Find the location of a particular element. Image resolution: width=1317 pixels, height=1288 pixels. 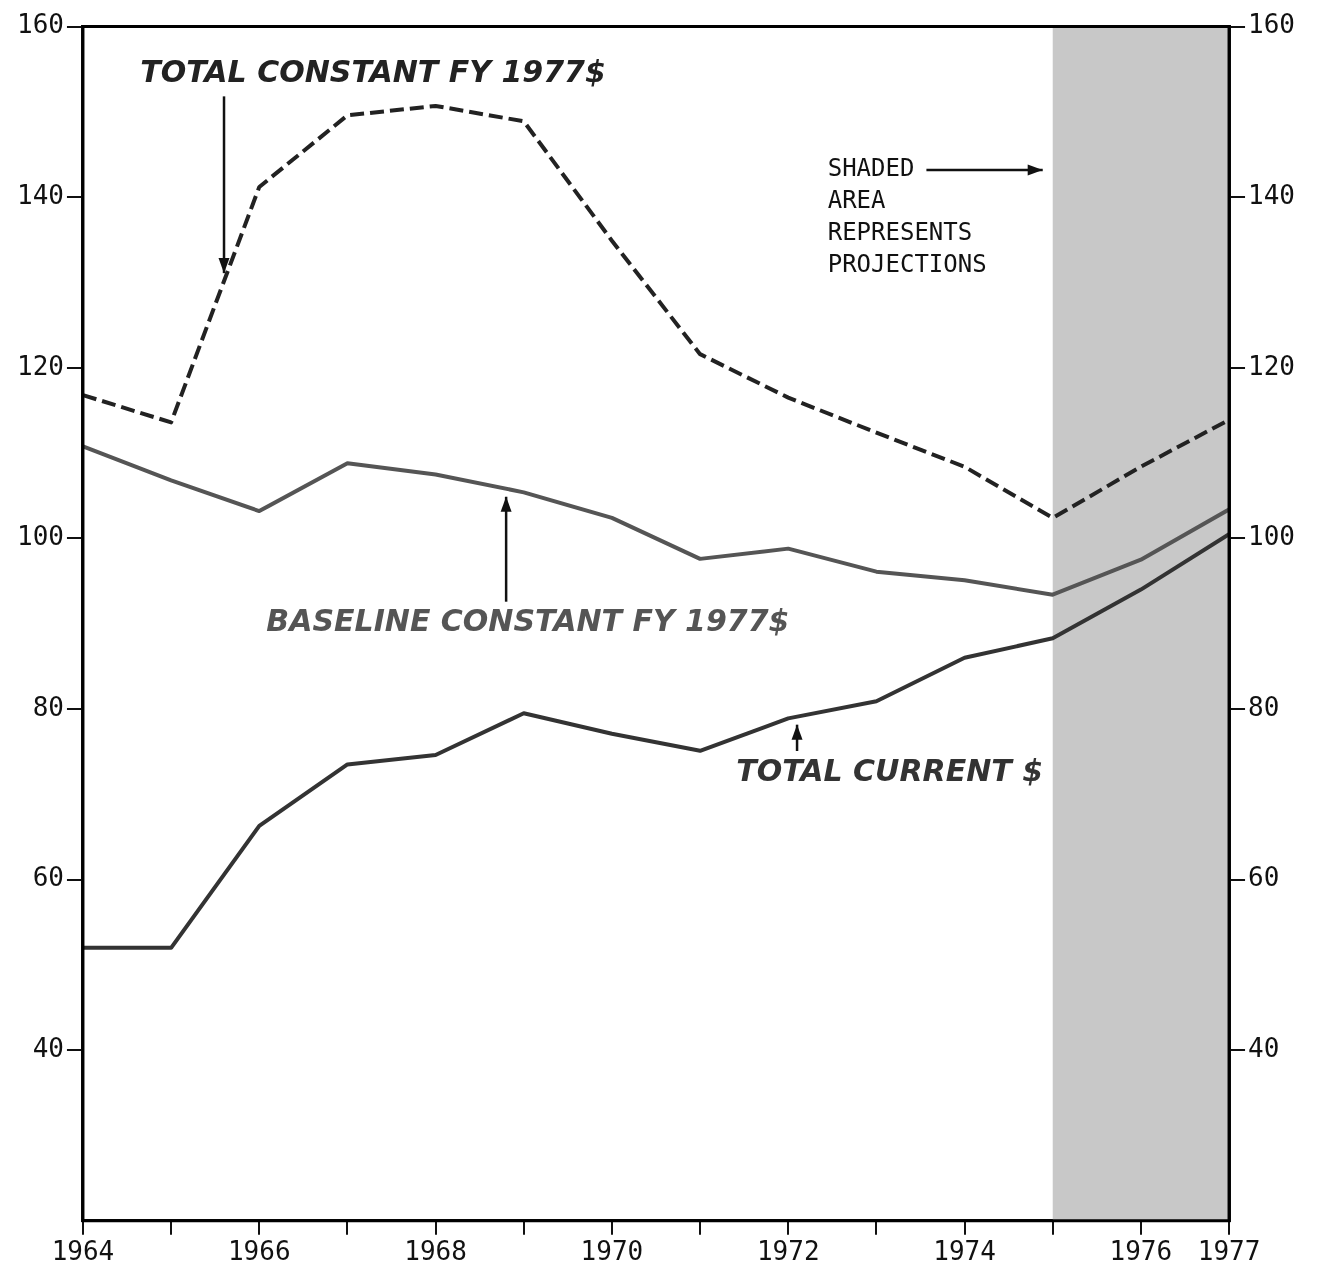

y-tick-label: 80 is located at coordinates (48, 706).